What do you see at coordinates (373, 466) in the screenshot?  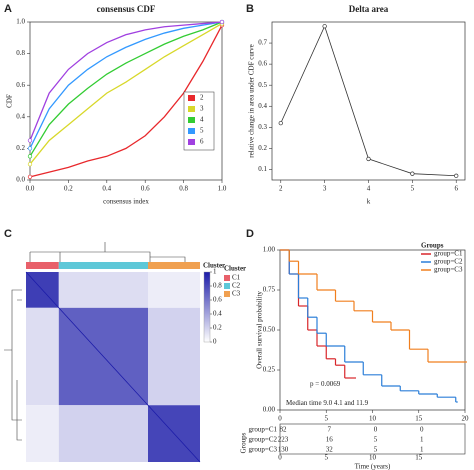 I see `x-axis-label: Time (years)` at bounding box center [373, 466].